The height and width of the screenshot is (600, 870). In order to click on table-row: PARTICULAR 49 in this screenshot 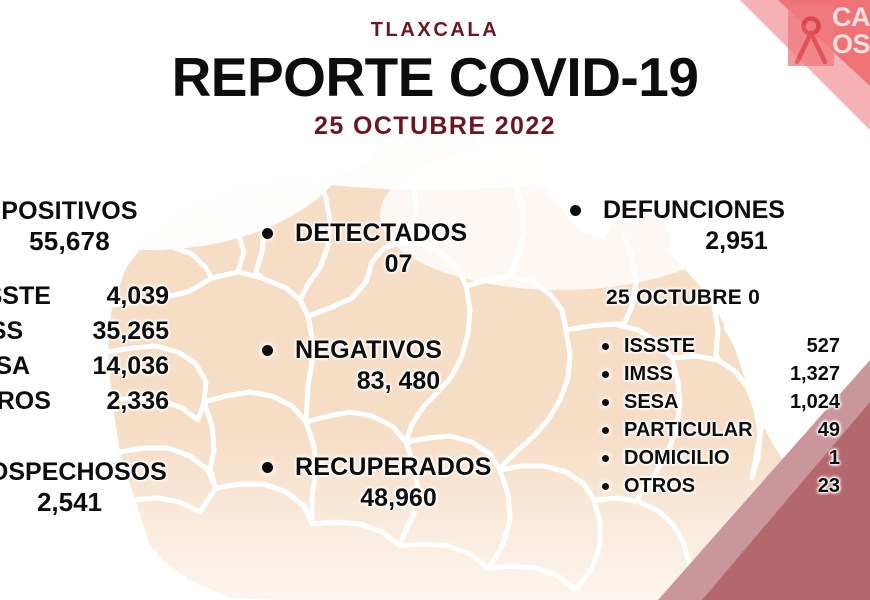, I will do `click(727, 430)`.